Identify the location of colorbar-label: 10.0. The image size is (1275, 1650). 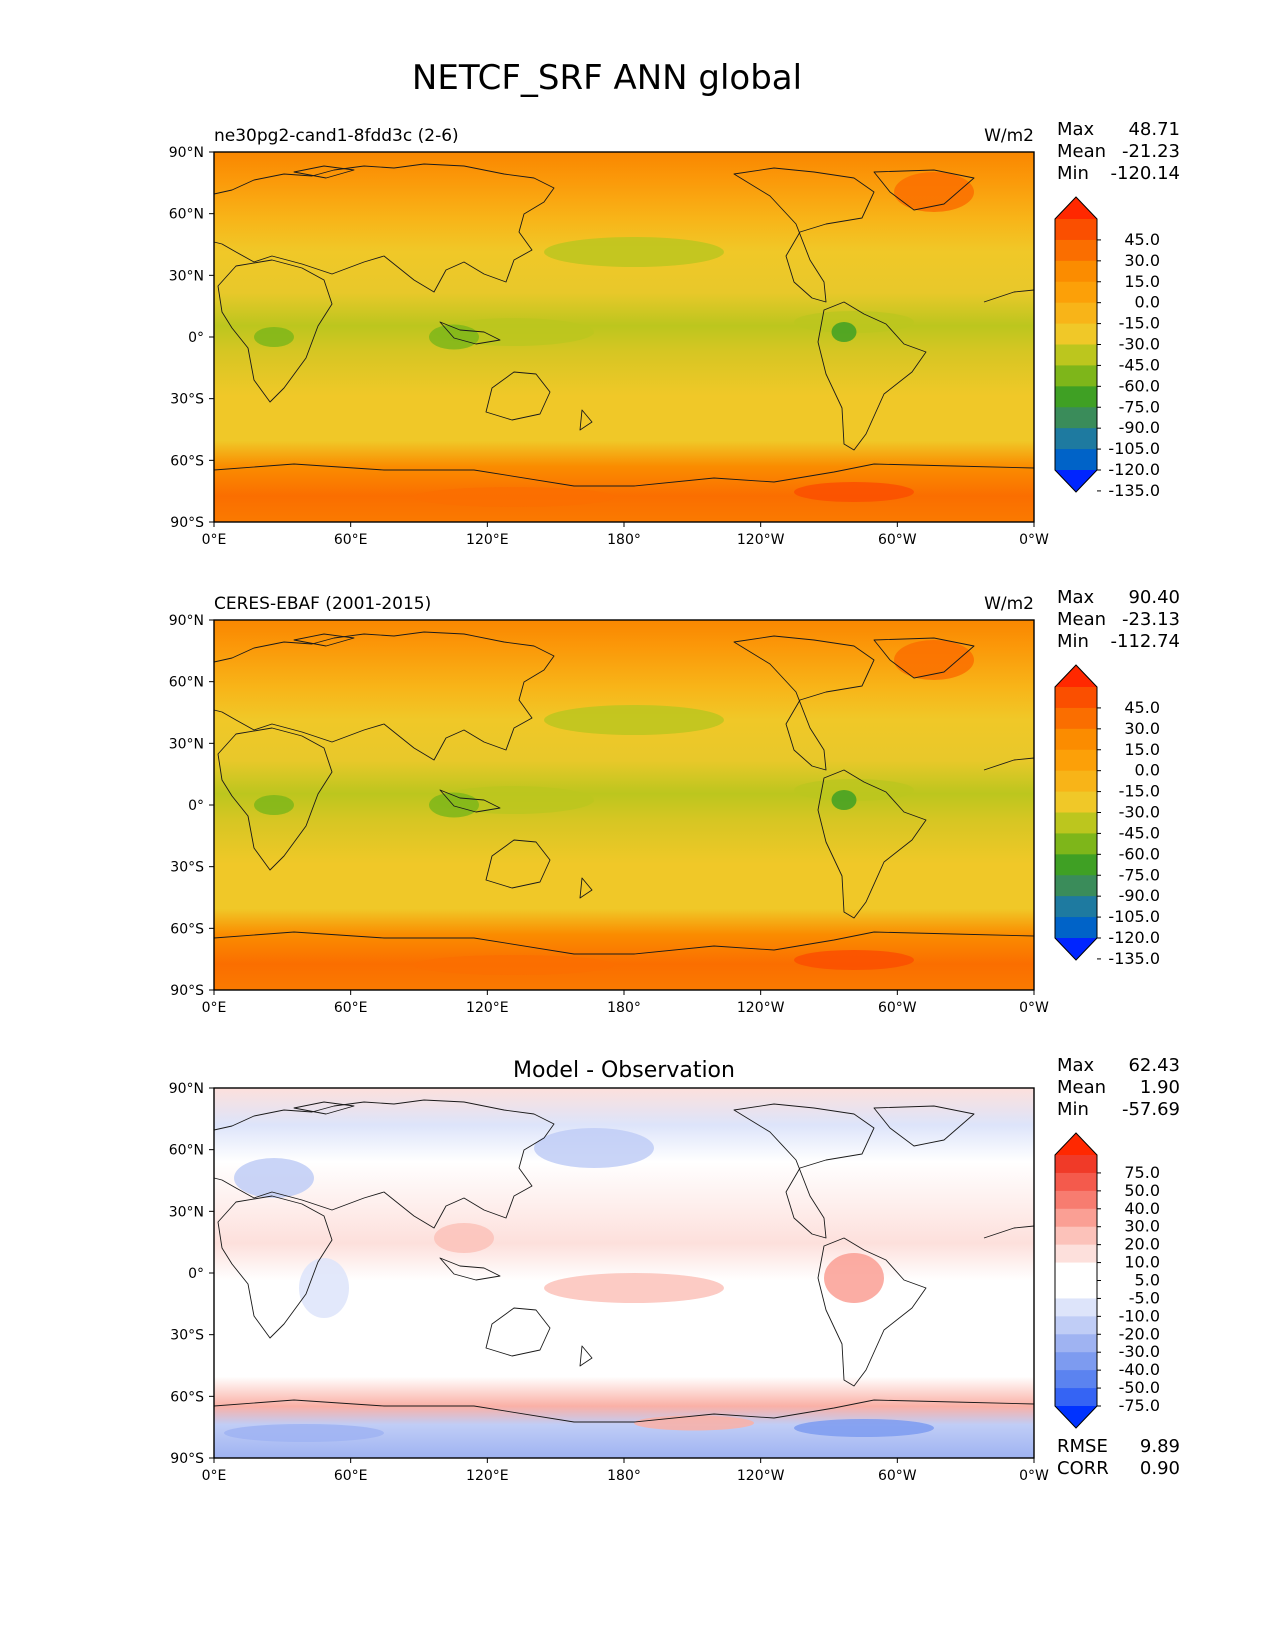
(1142, 1262).